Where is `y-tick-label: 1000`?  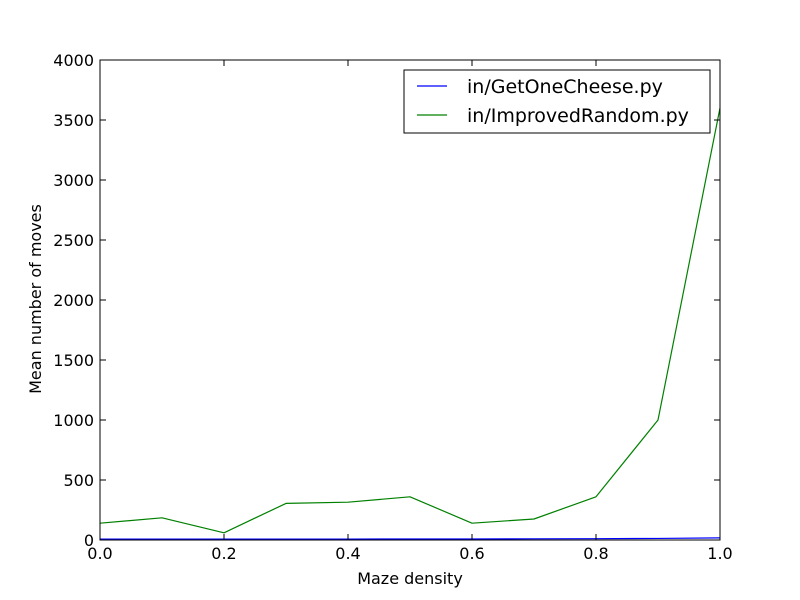
y-tick-label: 1000 is located at coordinates (73, 420).